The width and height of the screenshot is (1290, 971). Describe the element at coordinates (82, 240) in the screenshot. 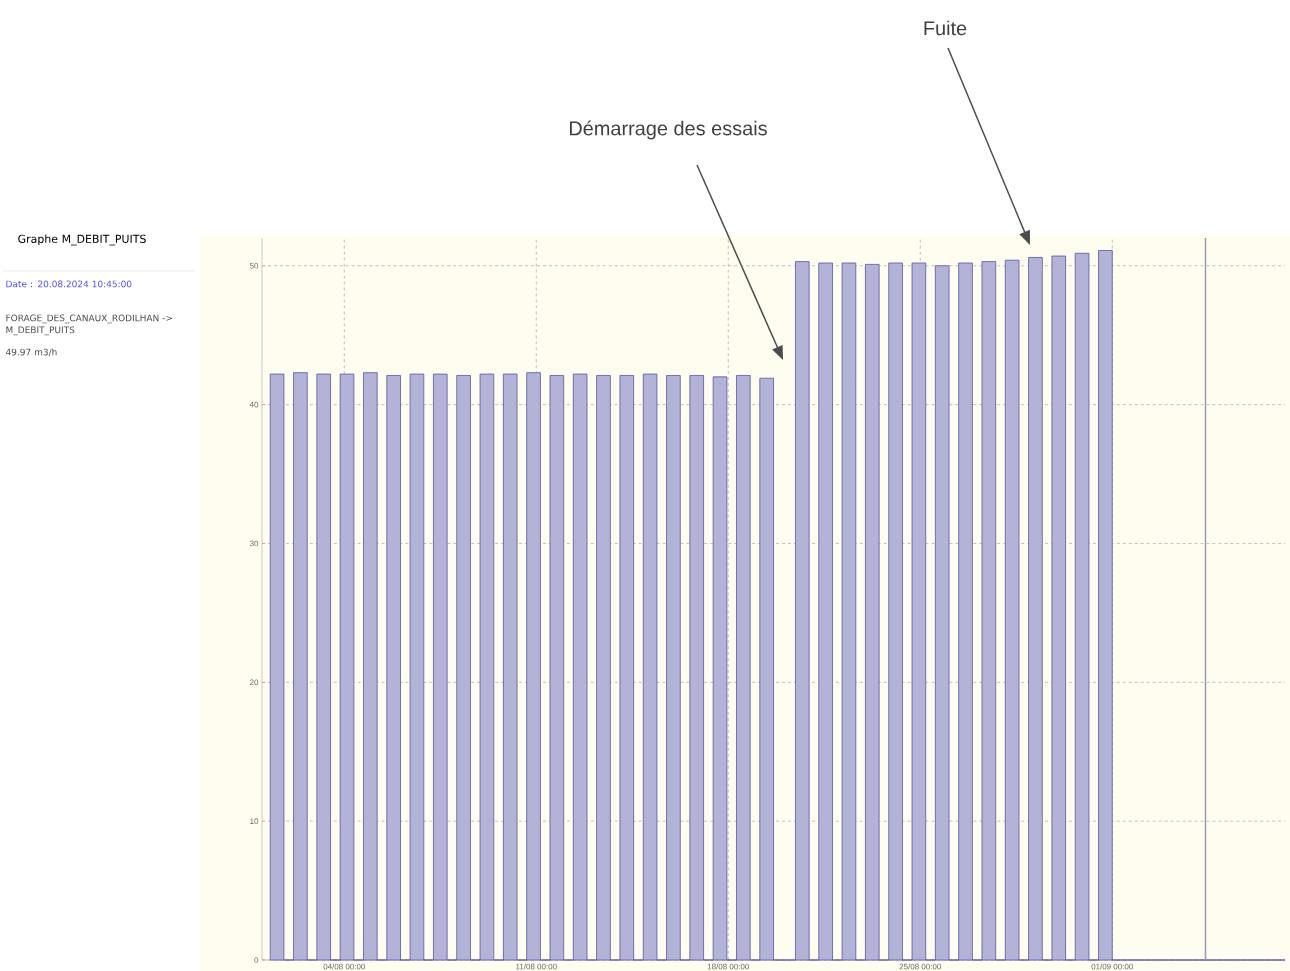

I see `text: Graphe M_DEBIT_PUITS` at that location.